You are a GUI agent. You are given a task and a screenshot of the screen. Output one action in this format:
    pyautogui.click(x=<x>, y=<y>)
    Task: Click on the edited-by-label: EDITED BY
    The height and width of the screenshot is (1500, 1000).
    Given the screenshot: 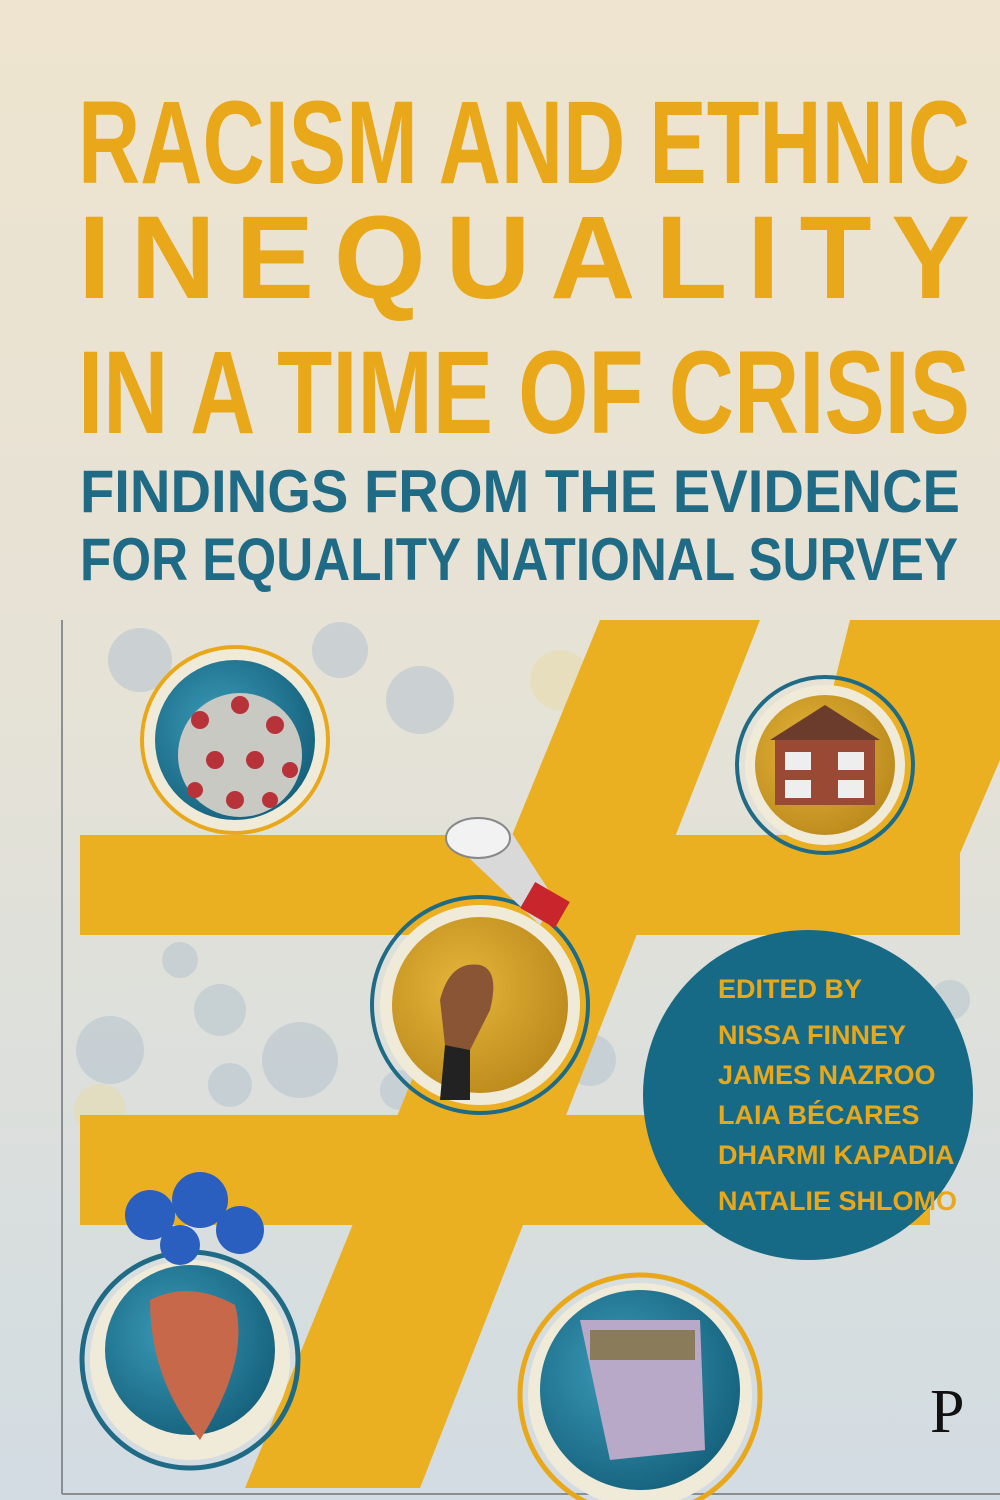 What is the action you would take?
    pyautogui.click(x=790, y=989)
    